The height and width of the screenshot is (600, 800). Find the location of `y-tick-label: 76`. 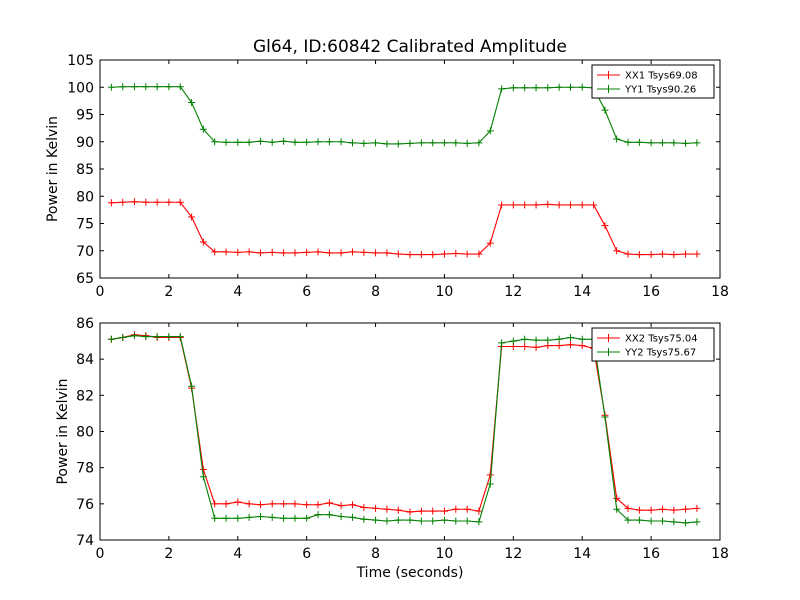

y-tick-label: 76 is located at coordinates (85, 505).